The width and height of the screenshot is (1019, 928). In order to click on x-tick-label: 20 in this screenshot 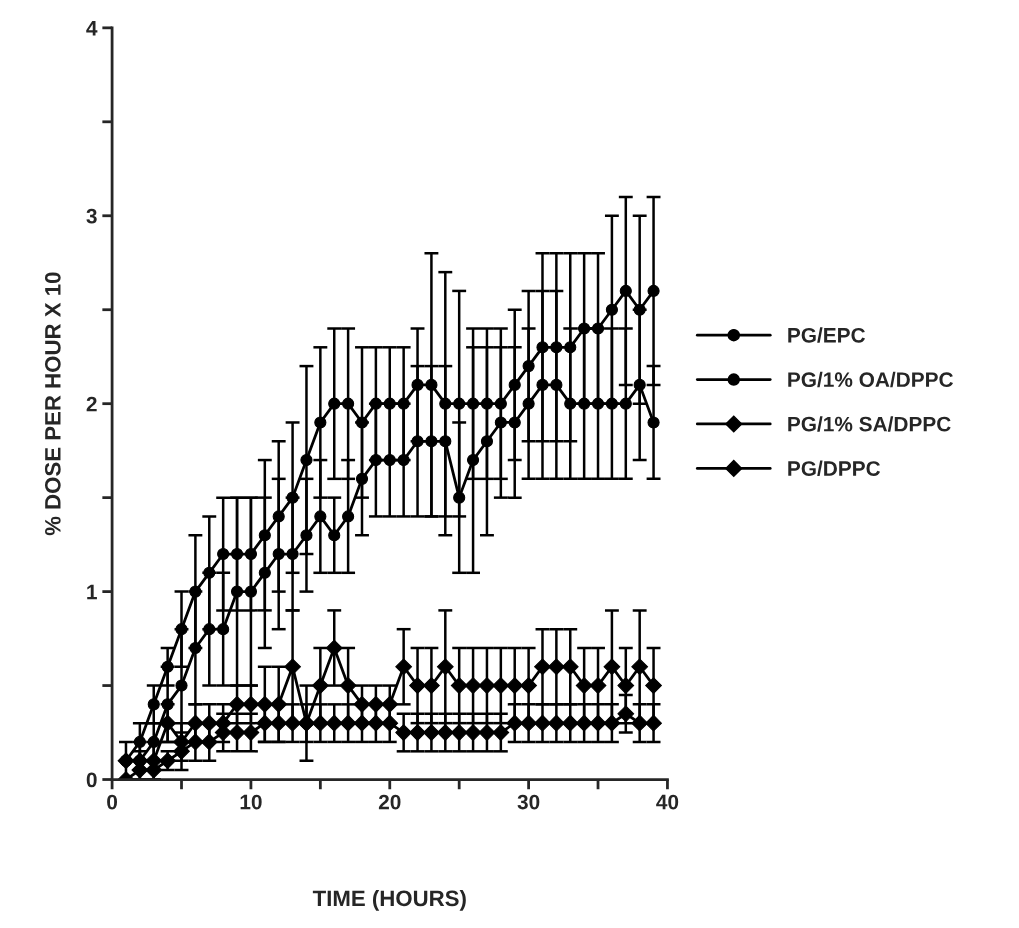, I will do `click(389, 802)`.